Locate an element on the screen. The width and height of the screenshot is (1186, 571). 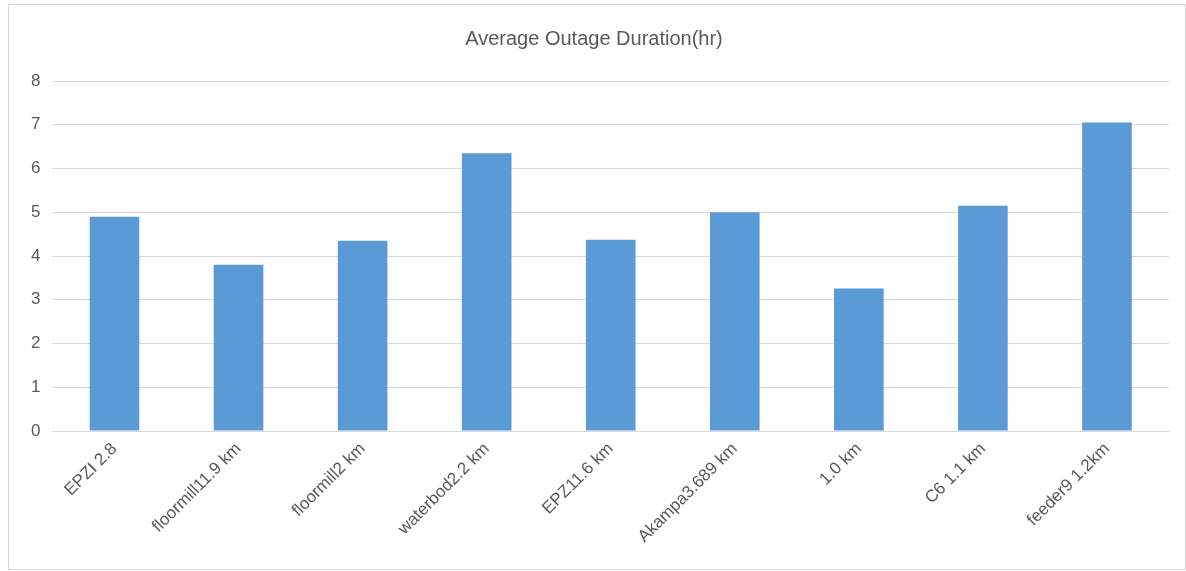
y-tick-label: 2 is located at coordinates (35, 343).